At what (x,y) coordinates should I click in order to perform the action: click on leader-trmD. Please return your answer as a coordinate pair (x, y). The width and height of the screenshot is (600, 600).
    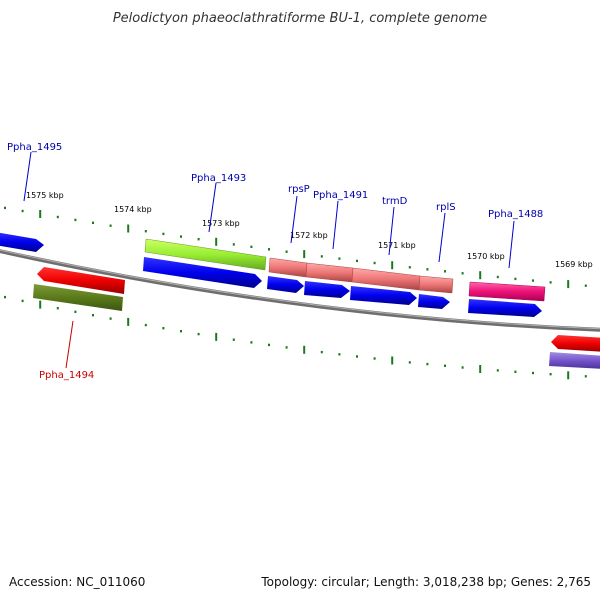
    Looking at the image, I should click on (391, 231).